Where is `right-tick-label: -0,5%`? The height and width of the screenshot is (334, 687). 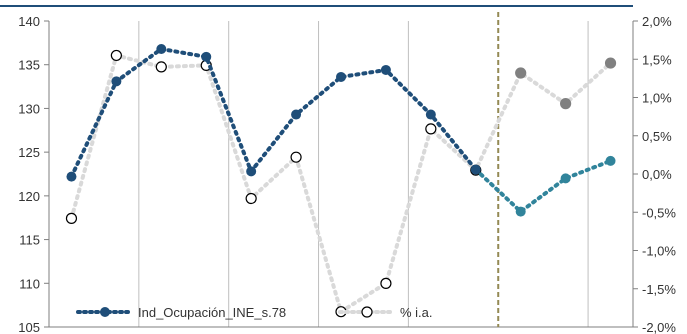 right-tick-label: -0,5% is located at coordinates (659, 212).